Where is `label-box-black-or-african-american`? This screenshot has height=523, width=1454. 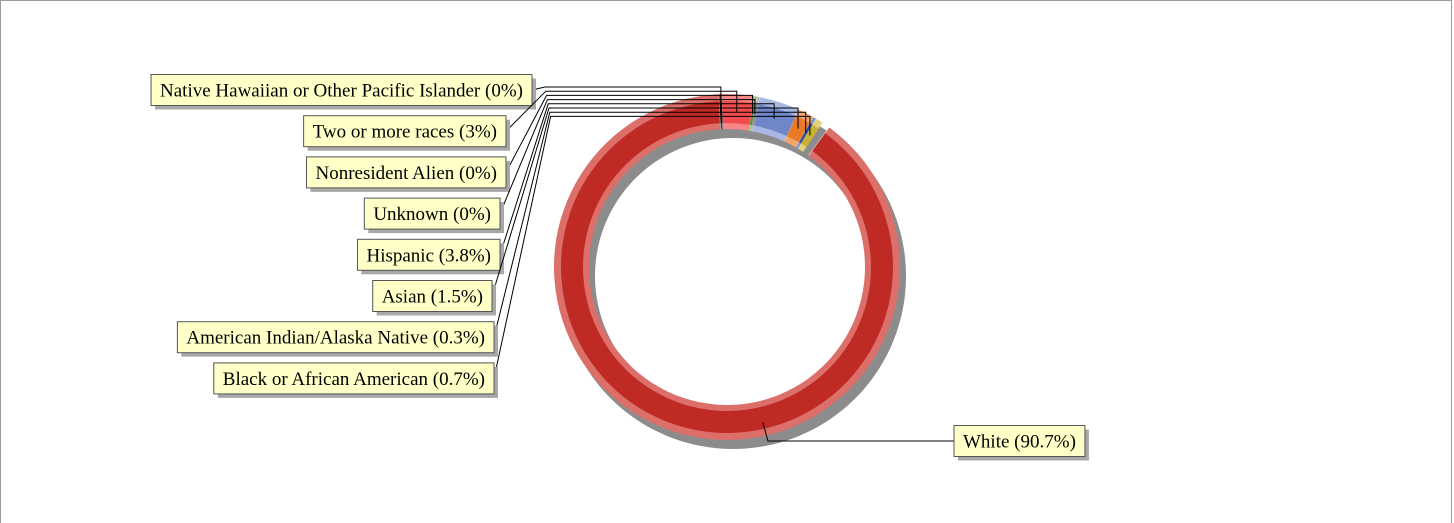
label-box-black-or-african-american is located at coordinates (354, 378).